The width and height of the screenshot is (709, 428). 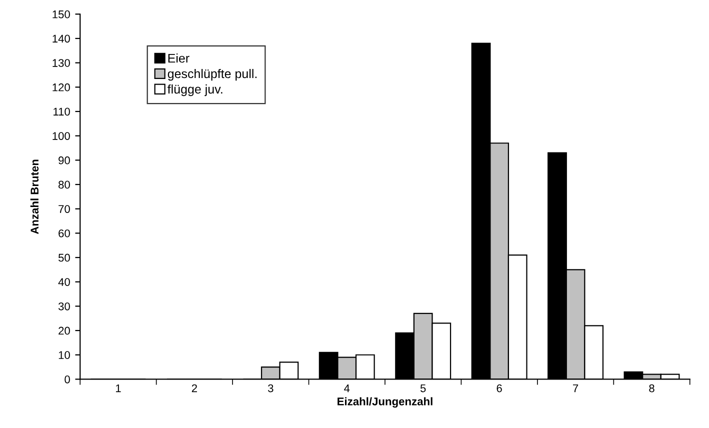 I want to click on x-tick-label: 6, so click(x=499, y=388).